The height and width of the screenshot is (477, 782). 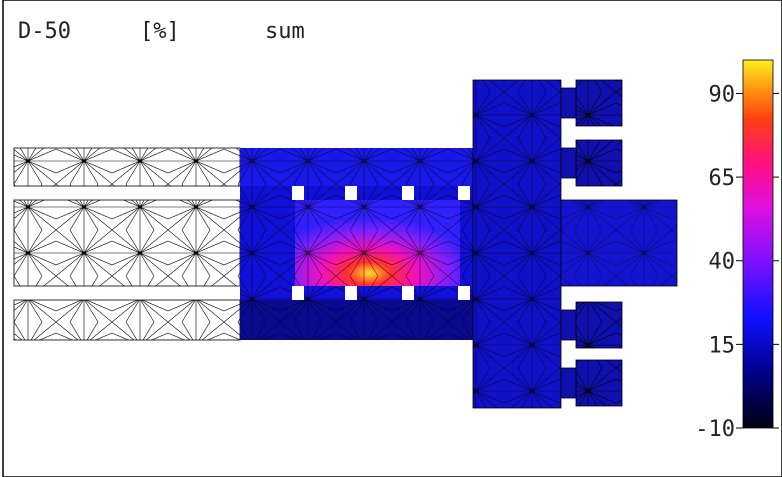 What do you see at coordinates (722, 345) in the screenshot?
I see `tick-label: 15` at bounding box center [722, 345].